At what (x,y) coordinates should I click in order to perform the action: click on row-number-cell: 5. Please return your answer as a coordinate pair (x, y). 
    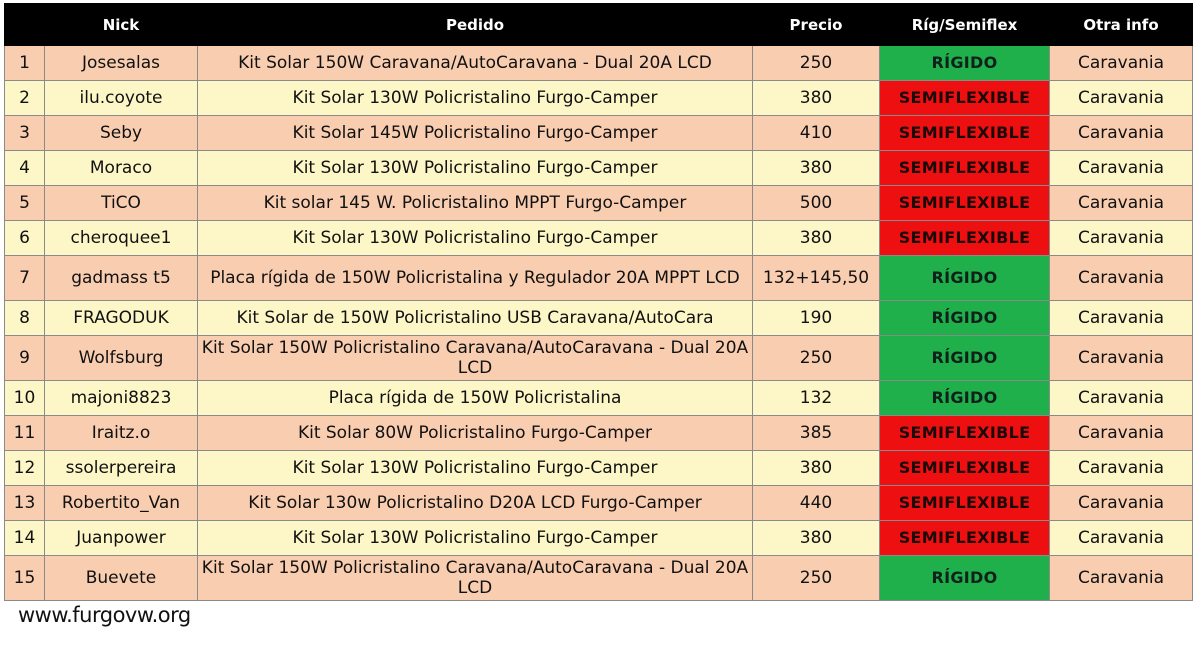
    Looking at the image, I should click on (24, 203).